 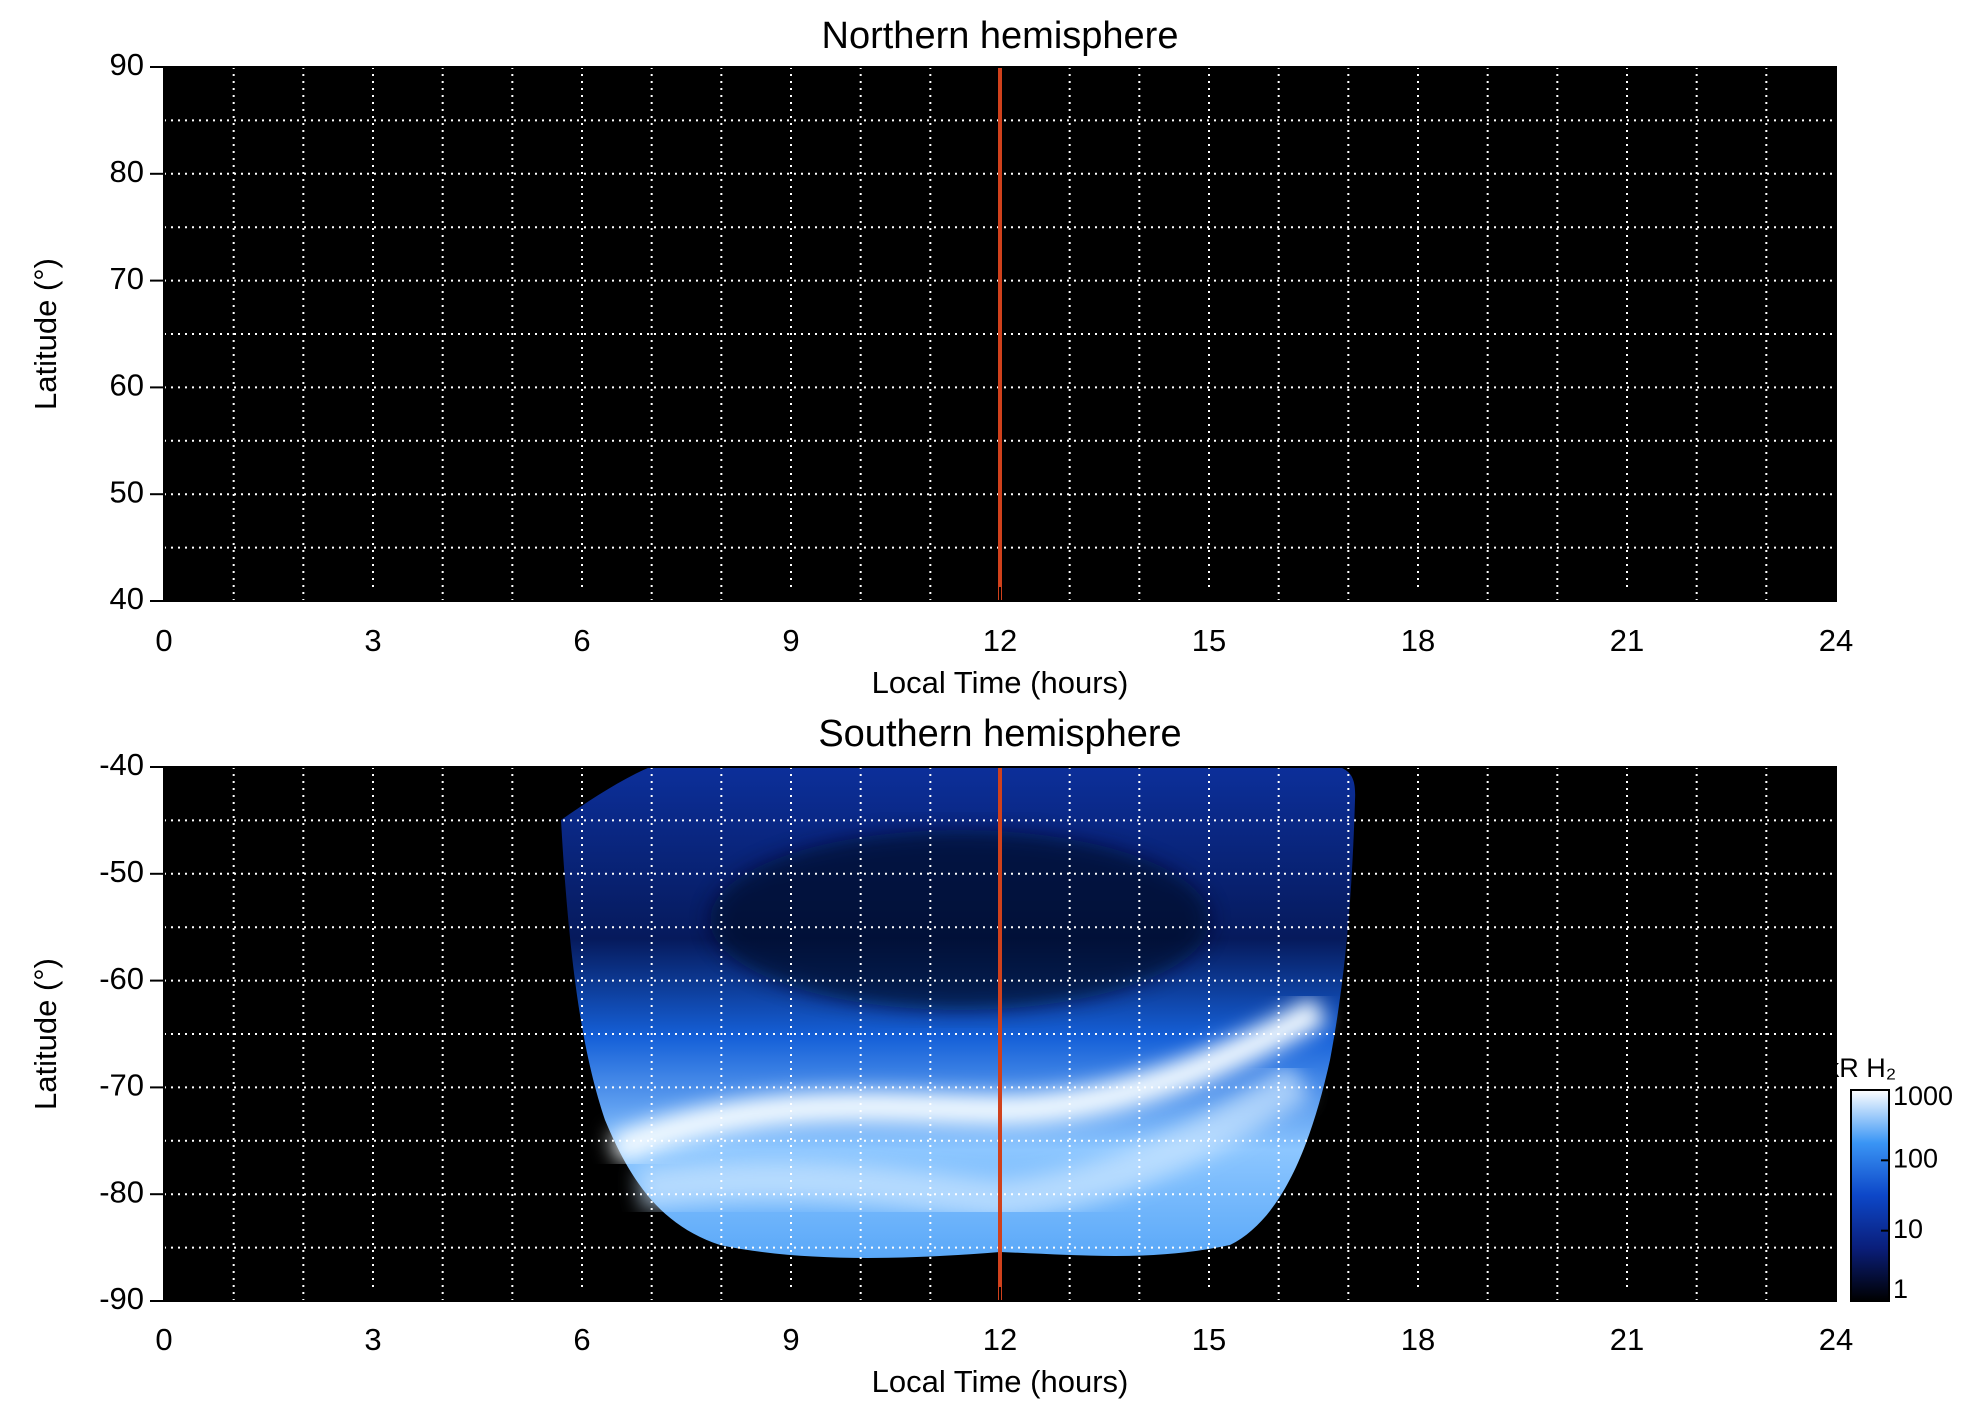 What do you see at coordinates (121, 1191) in the screenshot?
I see `y-tick-label: -80` at bounding box center [121, 1191].